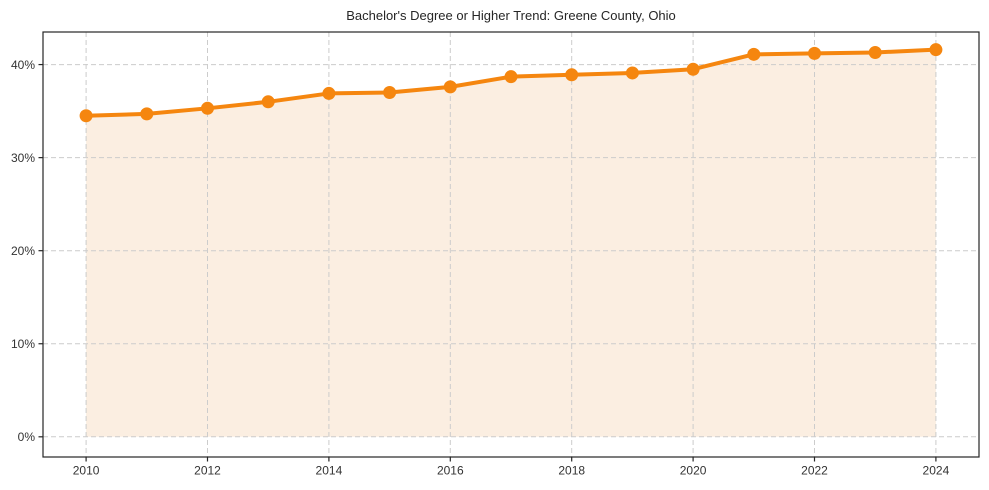  I want to click on y-tick-label: 10%, so click(23, 344).